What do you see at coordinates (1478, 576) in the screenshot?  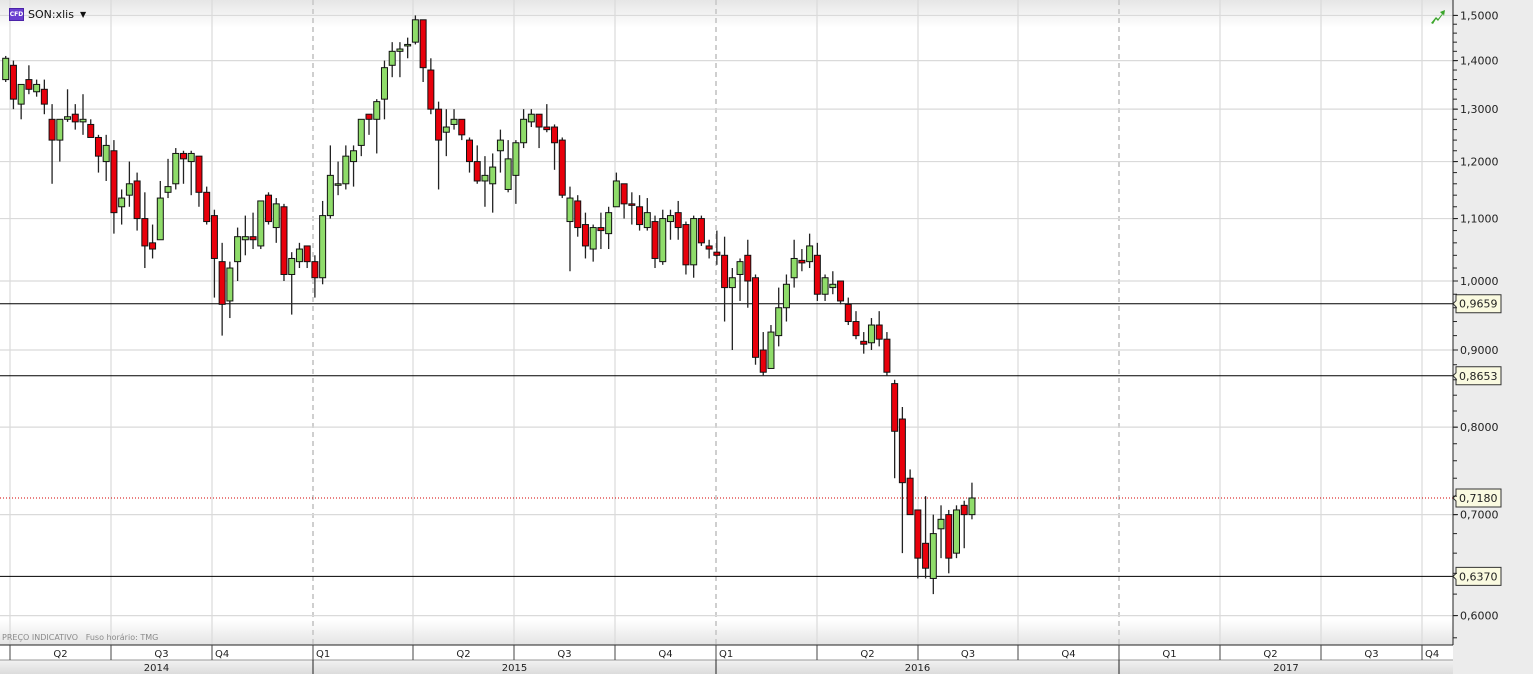 I see `price-label: 0,6370` at bounding box center [1478, 576].